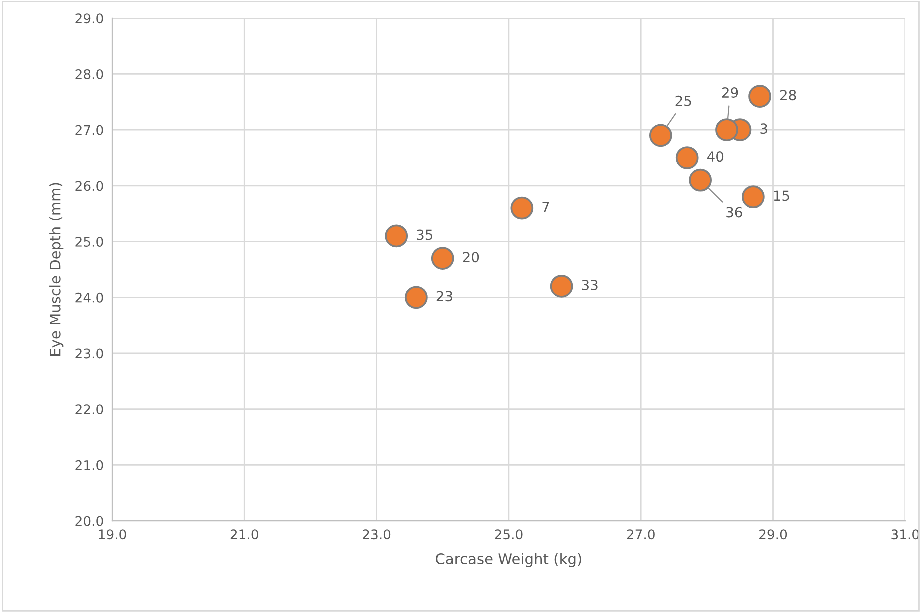 Image resolution: width=922 pixels, height=613 pixels. I want to click on annotation: 23, so click(444, 296).